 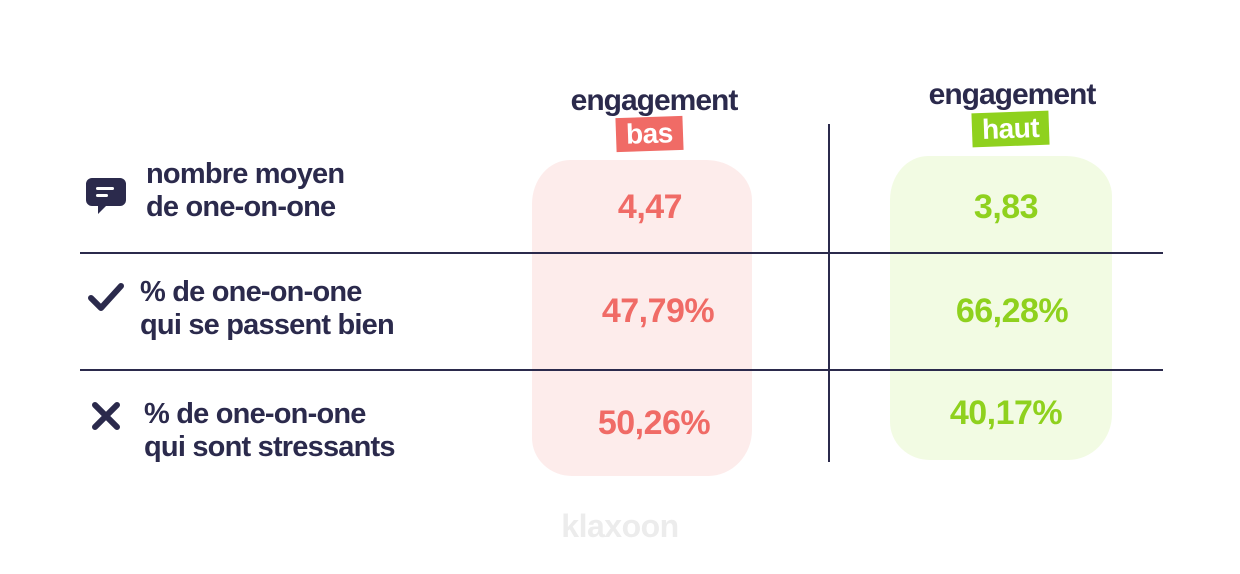 What do you see at coordinates (650, 207) in the screenshot?
I see `value-low-row-1: 4,47` at bounding box center [650, 207].